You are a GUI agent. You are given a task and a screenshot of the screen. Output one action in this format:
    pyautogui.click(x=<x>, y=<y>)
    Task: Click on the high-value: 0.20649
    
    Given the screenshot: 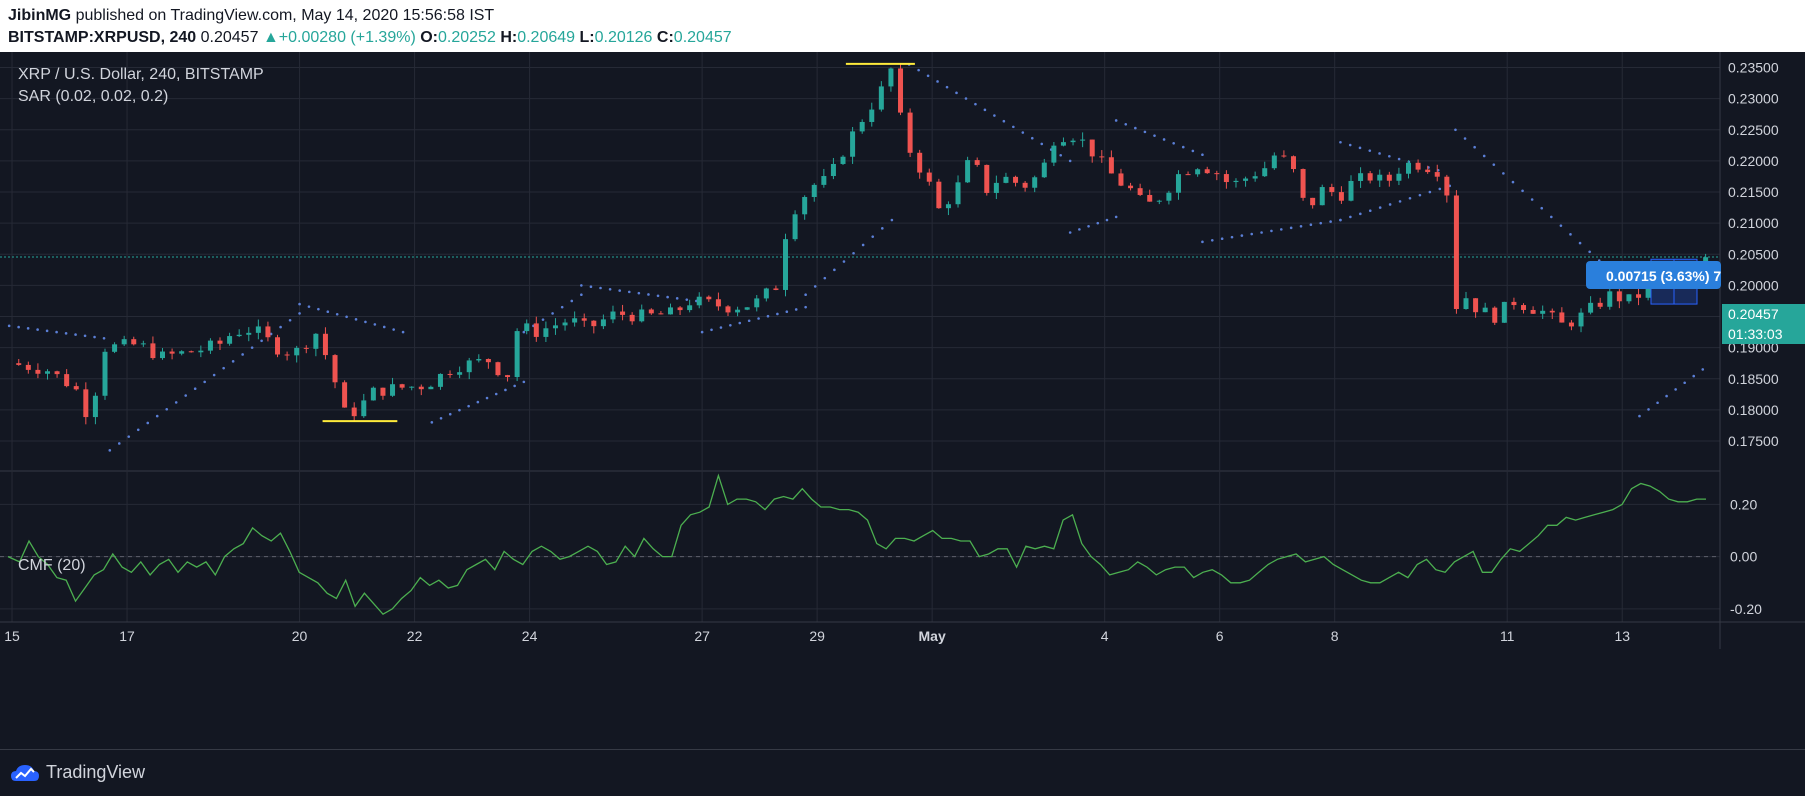 What is the action you would take?
    pyautogui.click(x=546, y=37)
    